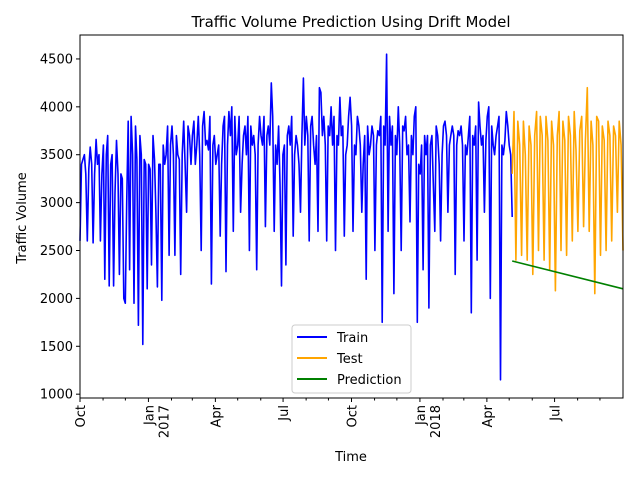 The height and width of the screenshot is (479, 638). Describe the element at coordinates (567, 190) in the screenshot. I see `series-line-test` at that location.